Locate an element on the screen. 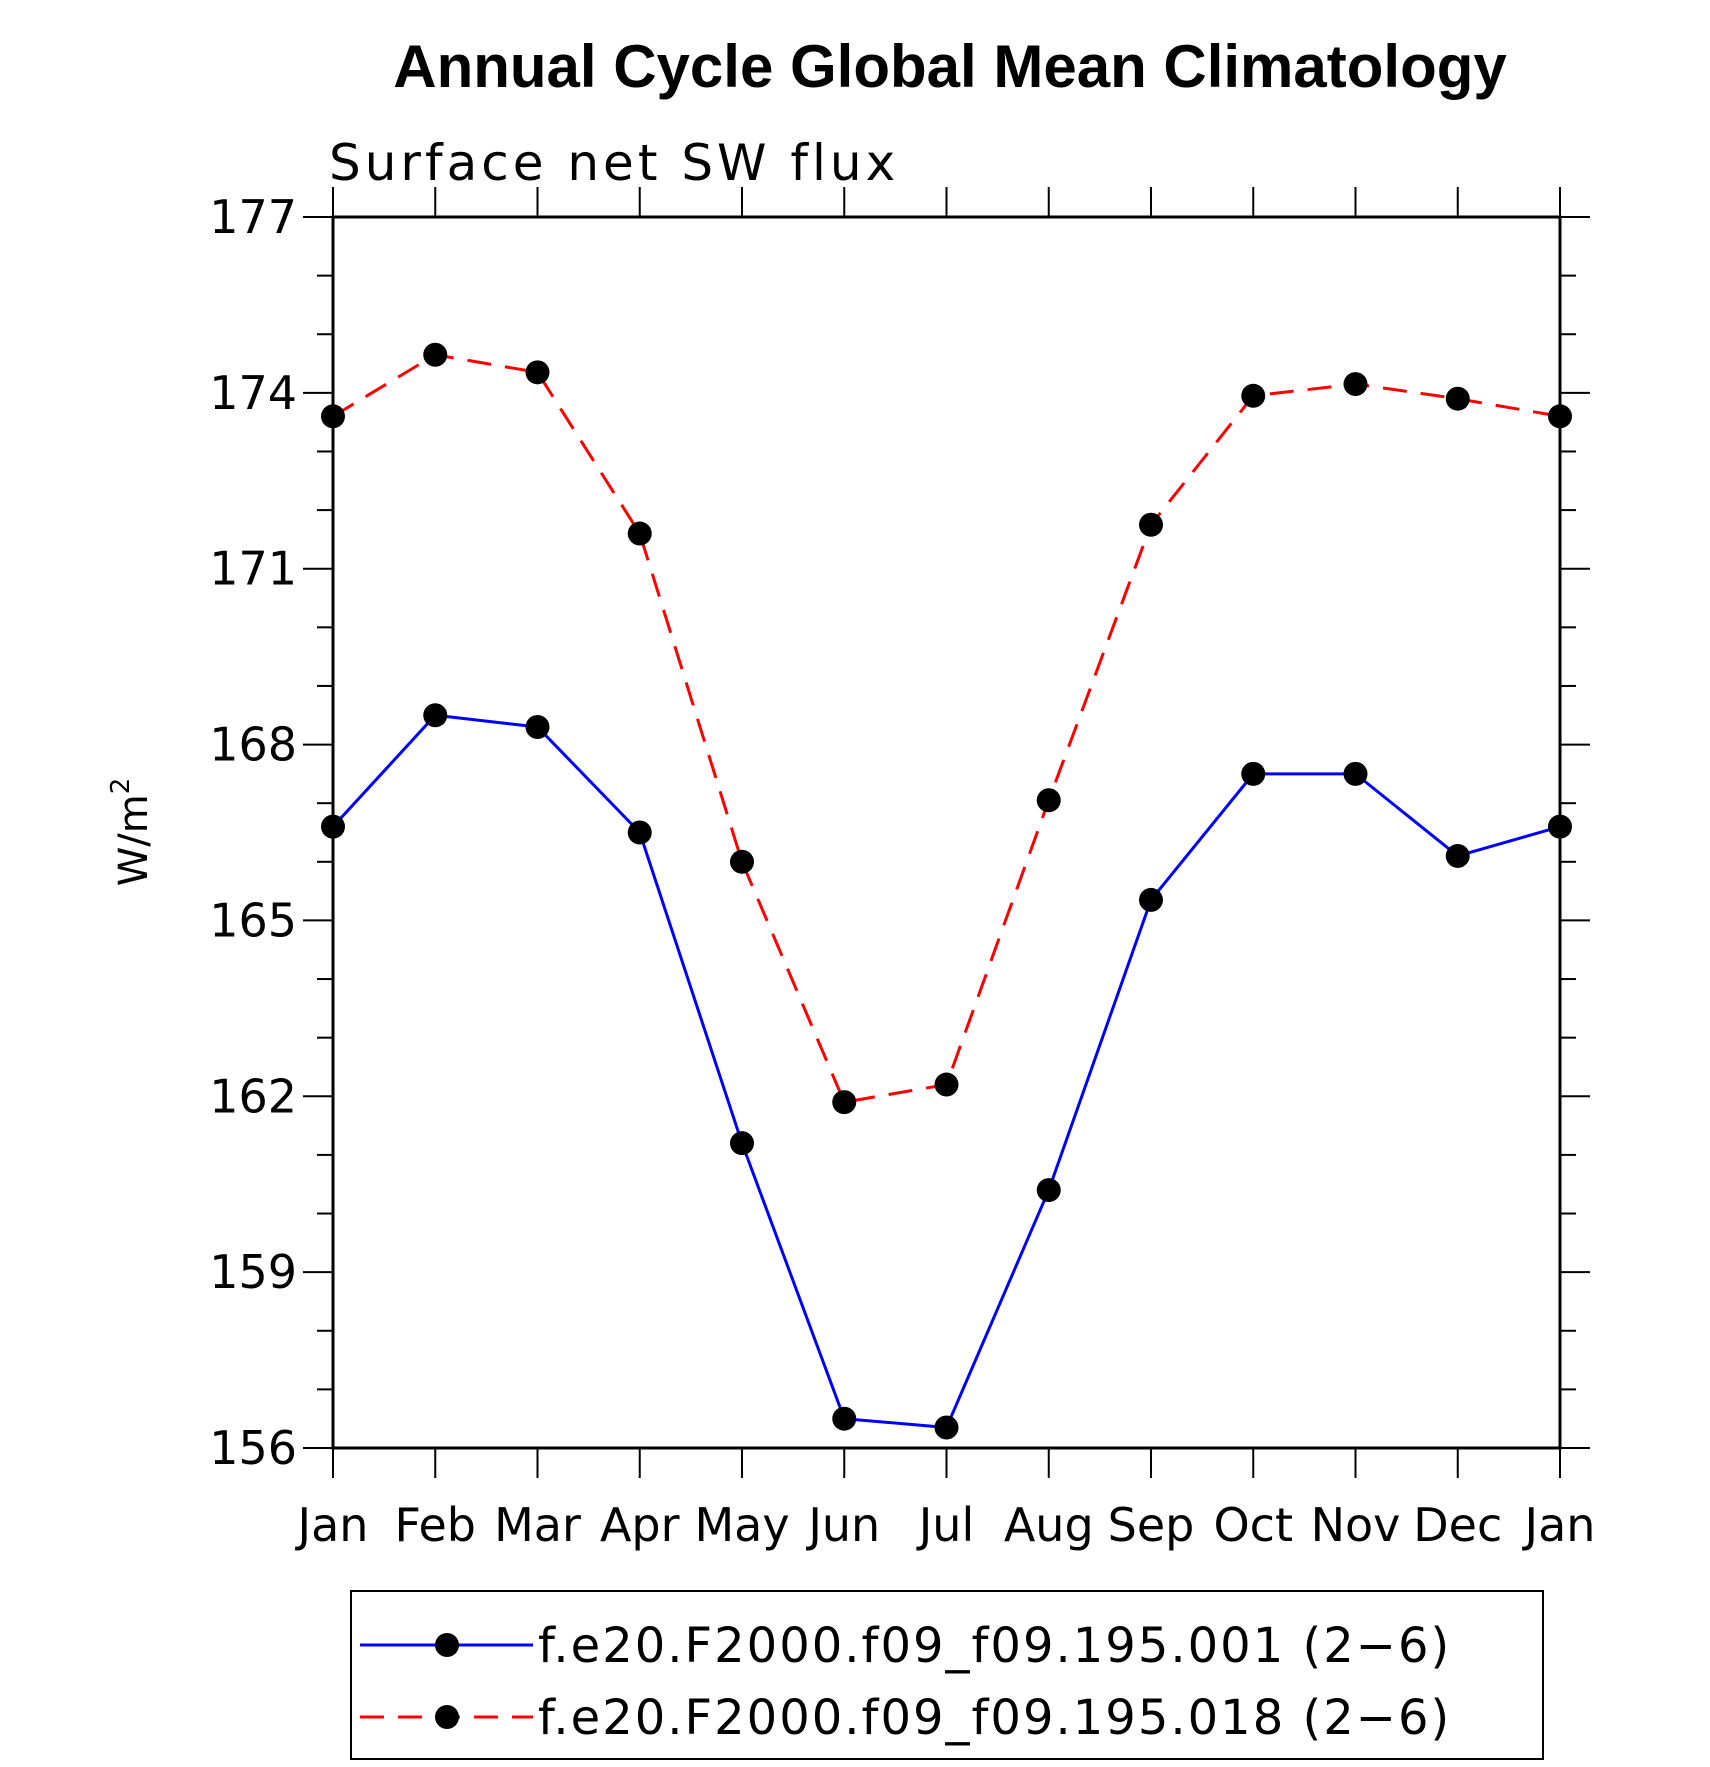 The width and height of the screenshot is (1710, 1767). legend-box is located at coordinates (947, 1675).